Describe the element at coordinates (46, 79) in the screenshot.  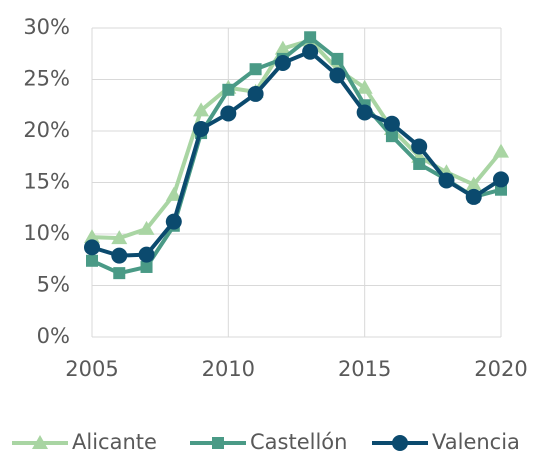
I see `y-tick-label: 25%` at that location.